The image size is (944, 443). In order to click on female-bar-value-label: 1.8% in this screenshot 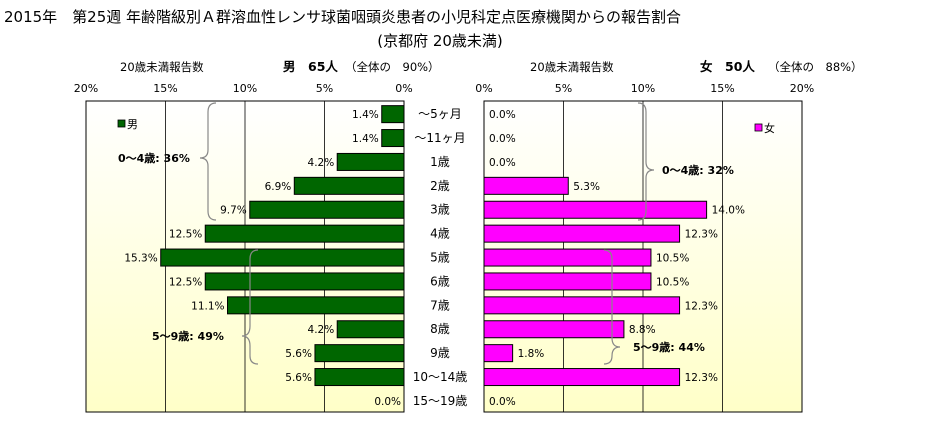, I will do `click(531, 354)`.